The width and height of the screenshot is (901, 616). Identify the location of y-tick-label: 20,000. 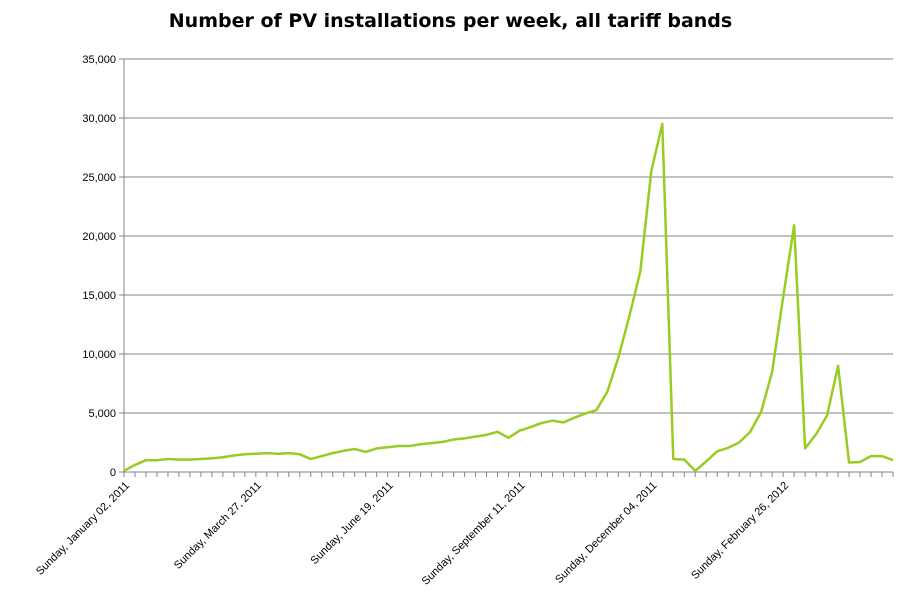
(99, 237).